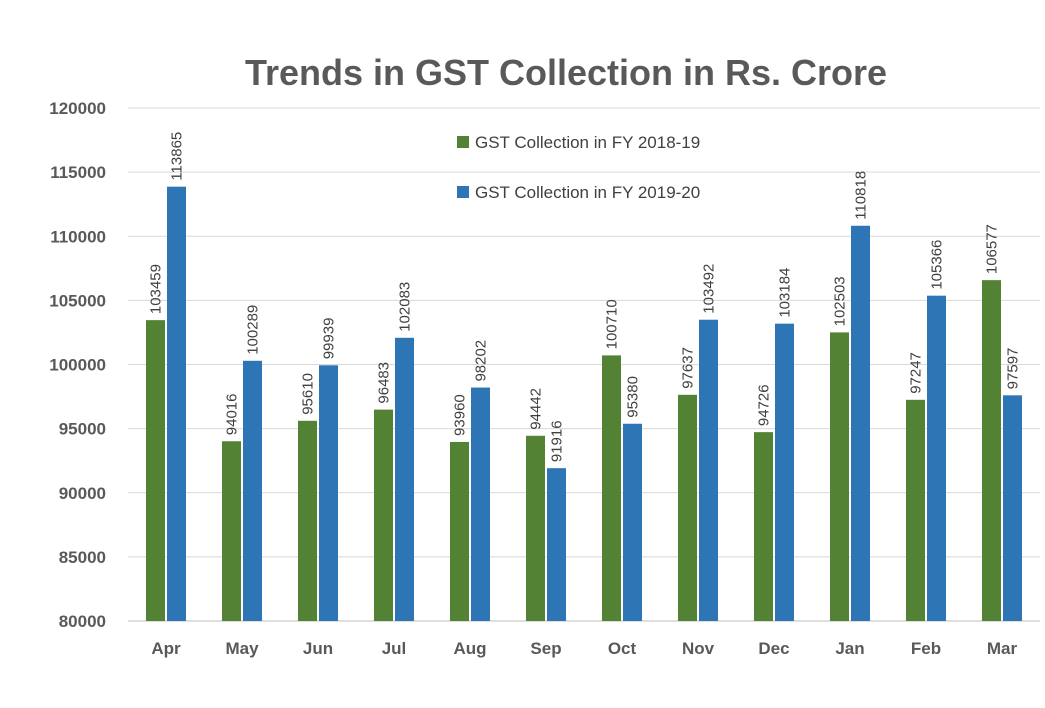  What do you see at coordinates (688, 368) in the screenshot?
I see `data-label: 97637` at bounding box center [688, 368].